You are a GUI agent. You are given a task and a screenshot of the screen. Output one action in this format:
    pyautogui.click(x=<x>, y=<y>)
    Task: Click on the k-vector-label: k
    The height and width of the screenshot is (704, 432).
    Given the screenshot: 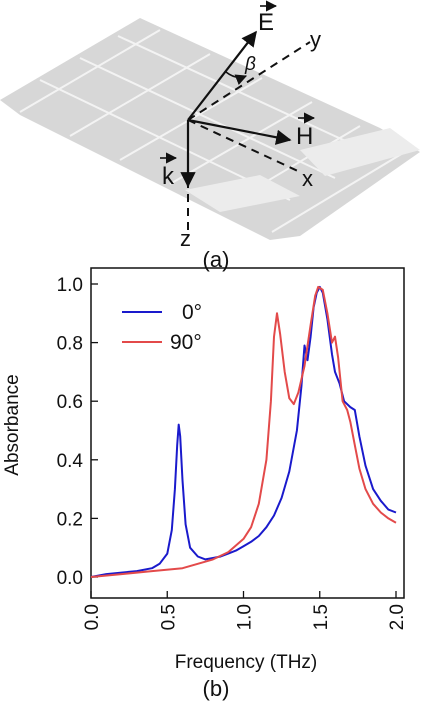 What is the action you would take?
    pyautogui.click(x=168, y=176)
    